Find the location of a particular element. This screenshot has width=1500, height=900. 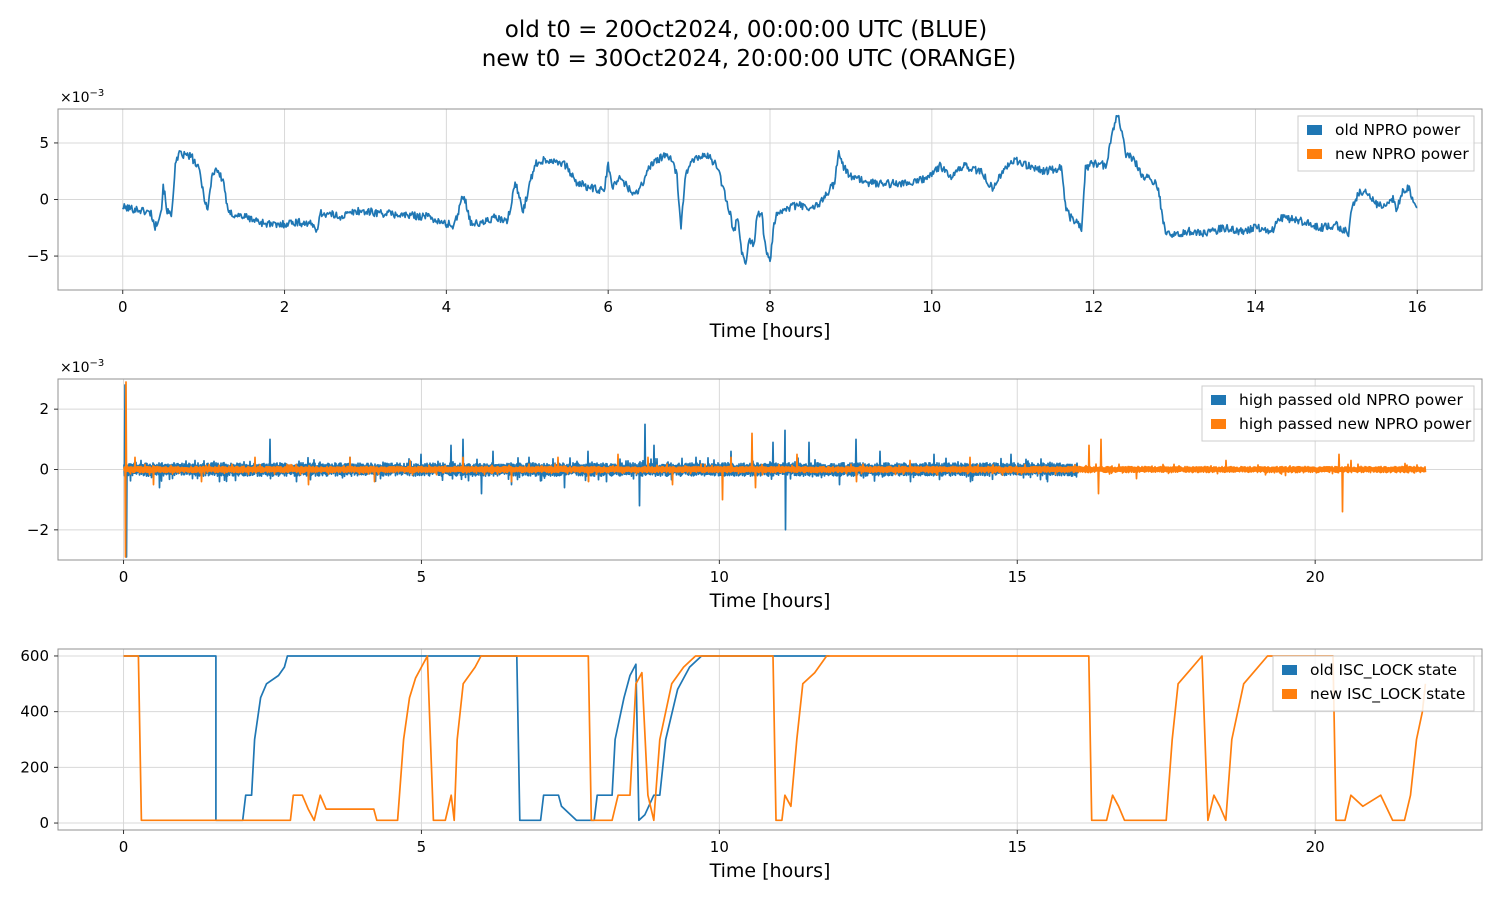

x-tick-label: 6 is located at coordinates (608, 307).